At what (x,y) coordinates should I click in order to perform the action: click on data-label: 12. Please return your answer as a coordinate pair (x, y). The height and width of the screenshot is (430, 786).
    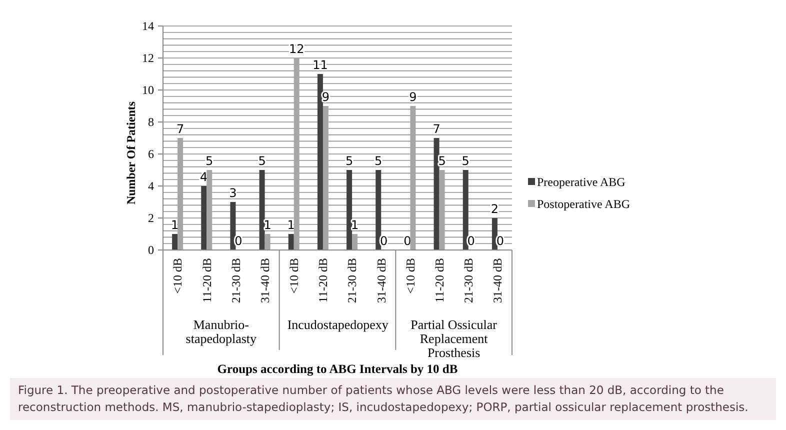
    Looking at the image, I should click on (296, 49).